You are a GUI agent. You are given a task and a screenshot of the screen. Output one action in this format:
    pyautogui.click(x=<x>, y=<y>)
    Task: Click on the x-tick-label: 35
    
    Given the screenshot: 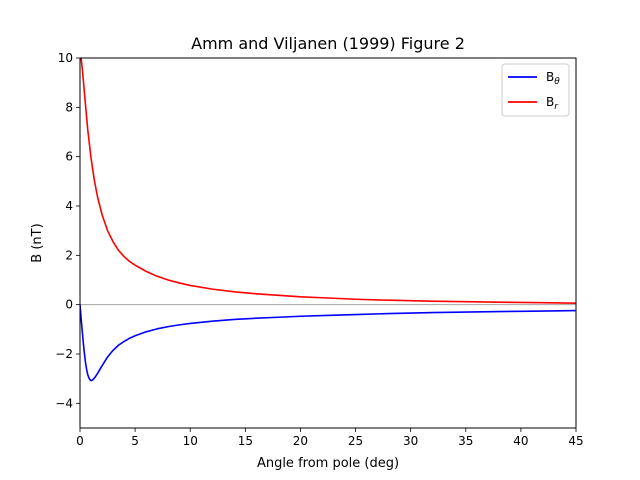 What is the action you would take?
    pyautogui.click(x=465, y=441)
    